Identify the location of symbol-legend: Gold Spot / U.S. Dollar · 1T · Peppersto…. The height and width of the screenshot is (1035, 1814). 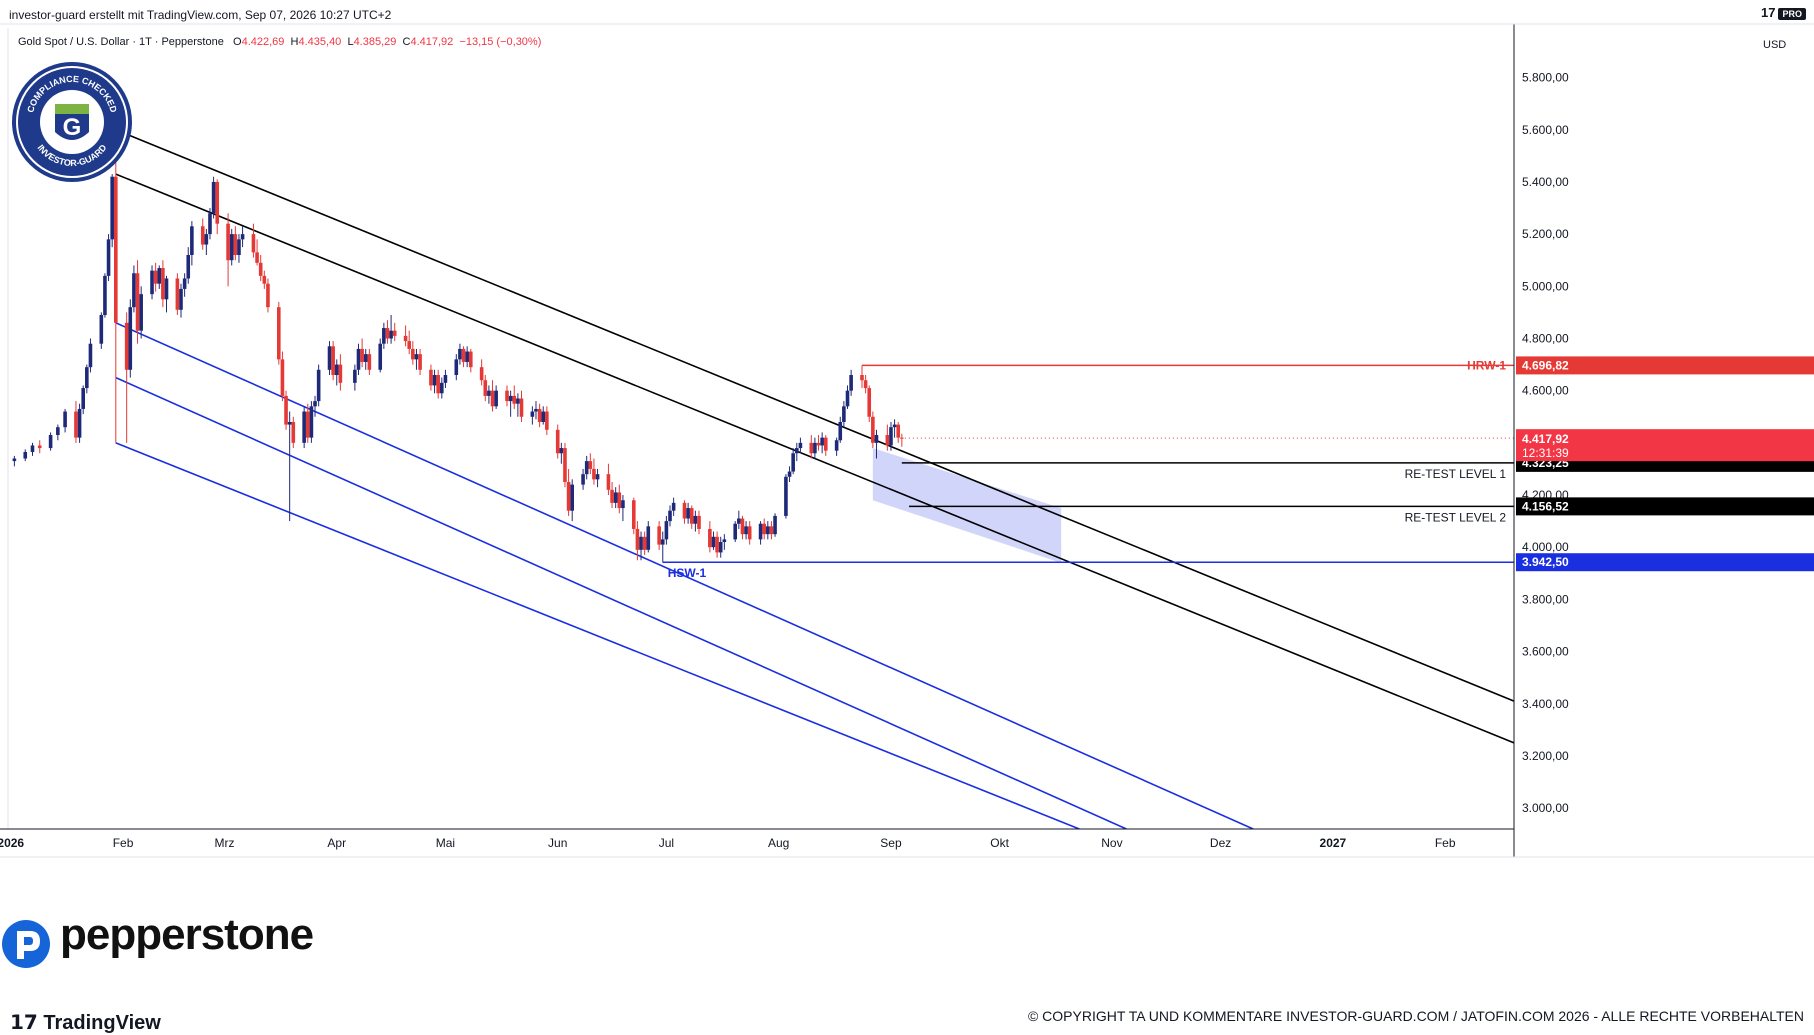
(279, 42).